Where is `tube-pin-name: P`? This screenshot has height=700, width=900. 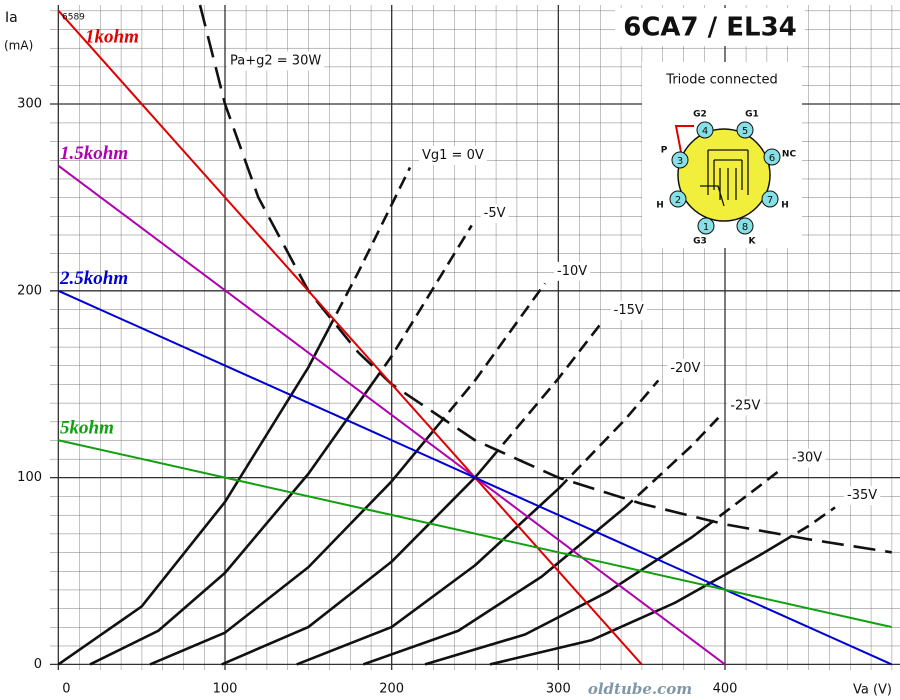
tube-pin-name: P is located at coordinates (664, 151).